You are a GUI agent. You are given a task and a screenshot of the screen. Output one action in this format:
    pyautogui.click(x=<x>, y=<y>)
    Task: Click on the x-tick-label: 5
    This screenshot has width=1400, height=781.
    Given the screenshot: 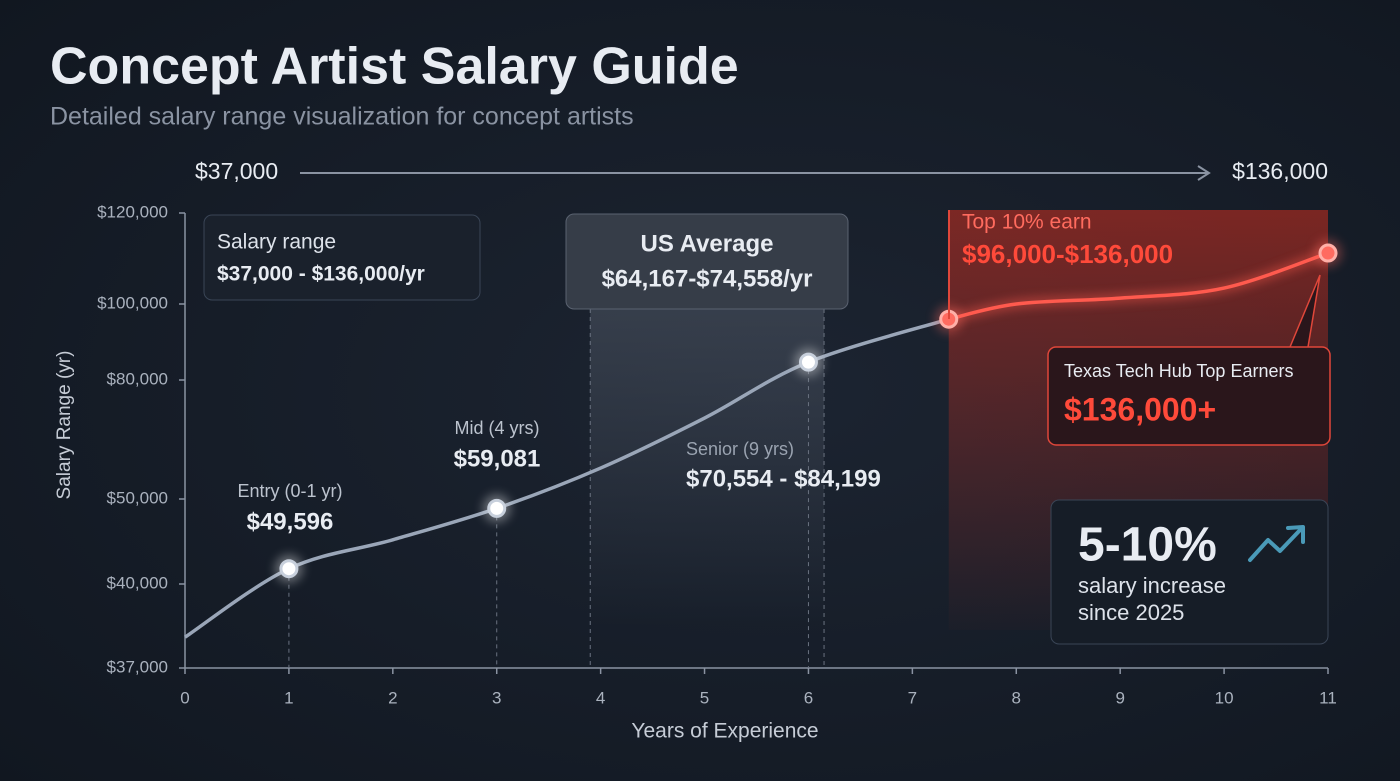 What is the action you would take?
    pyautogui.click(x=704, y=697)
    